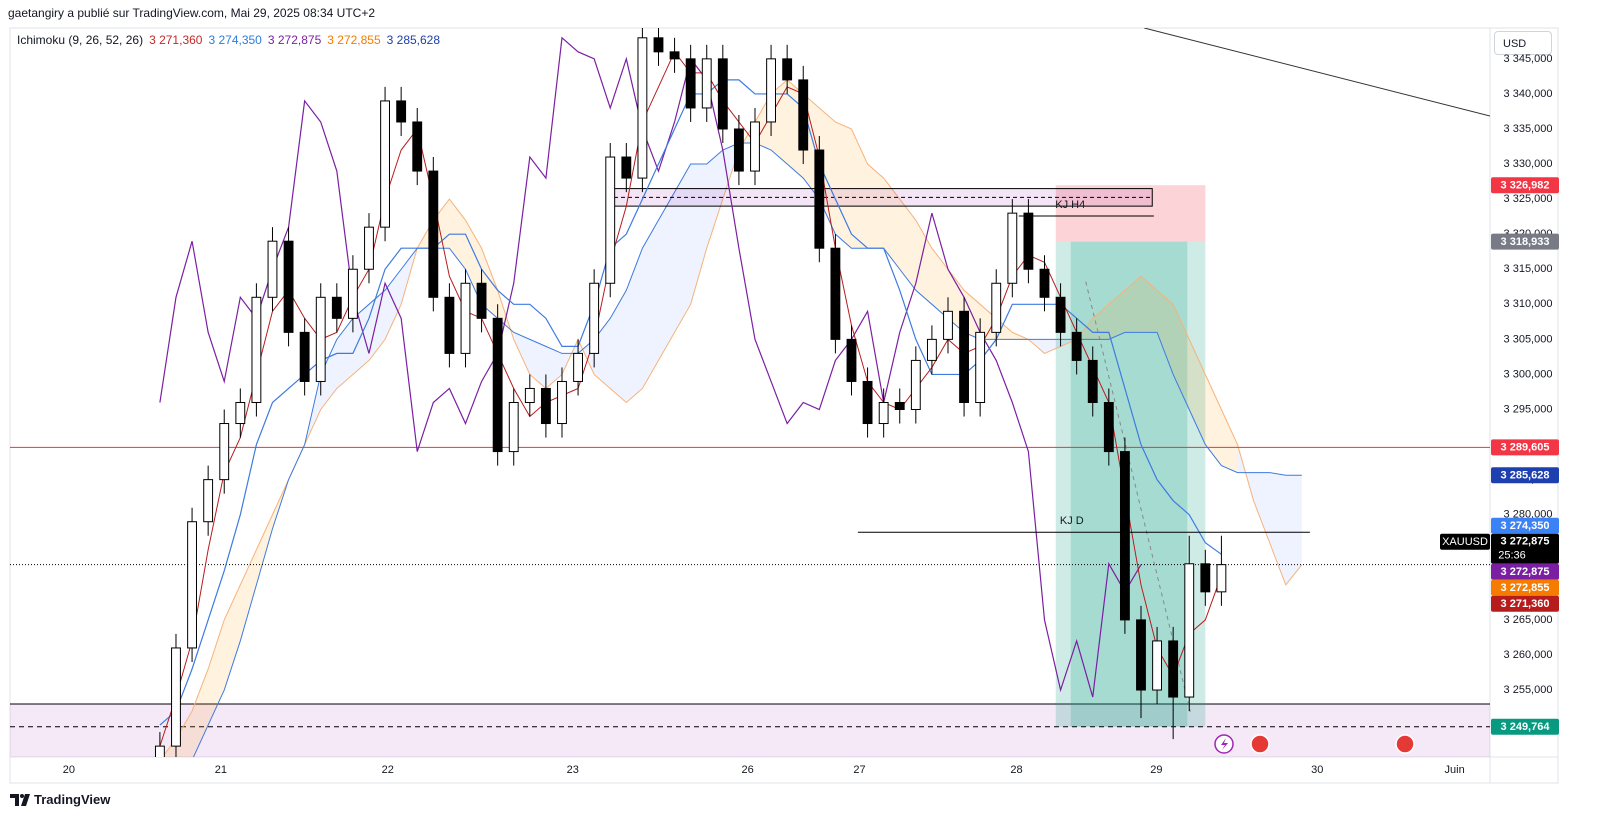 This screenshot has height=838, width=1606. I want to click on y-tick-label: 3 335,000, so click(1528, 129).